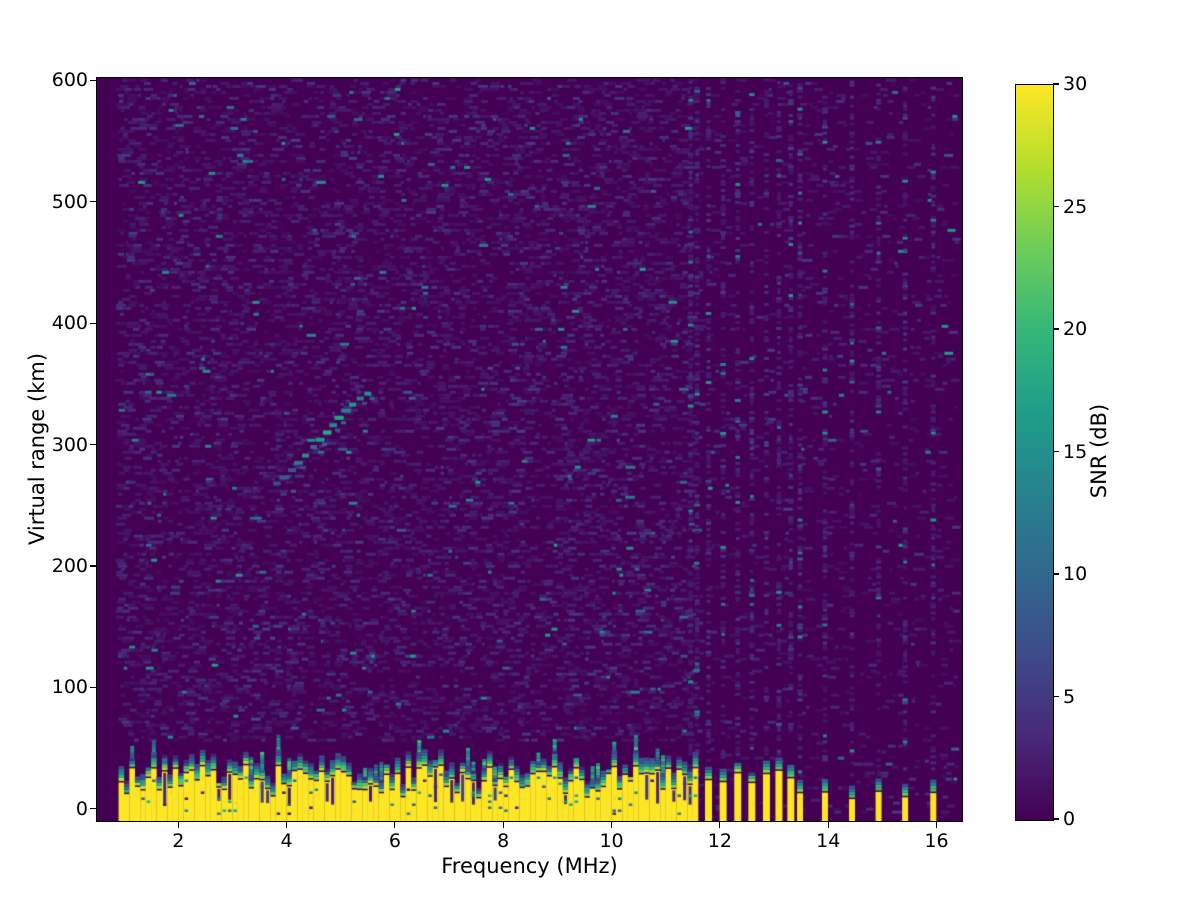  Describe the element at coordinates (69, 201) in the screenshot. I see `y-tick-label: 500` at that location.